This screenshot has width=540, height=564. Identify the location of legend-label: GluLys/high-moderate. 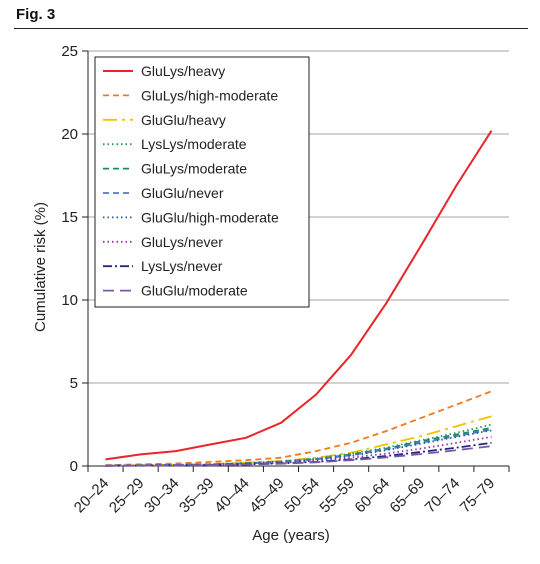
(209, 95).